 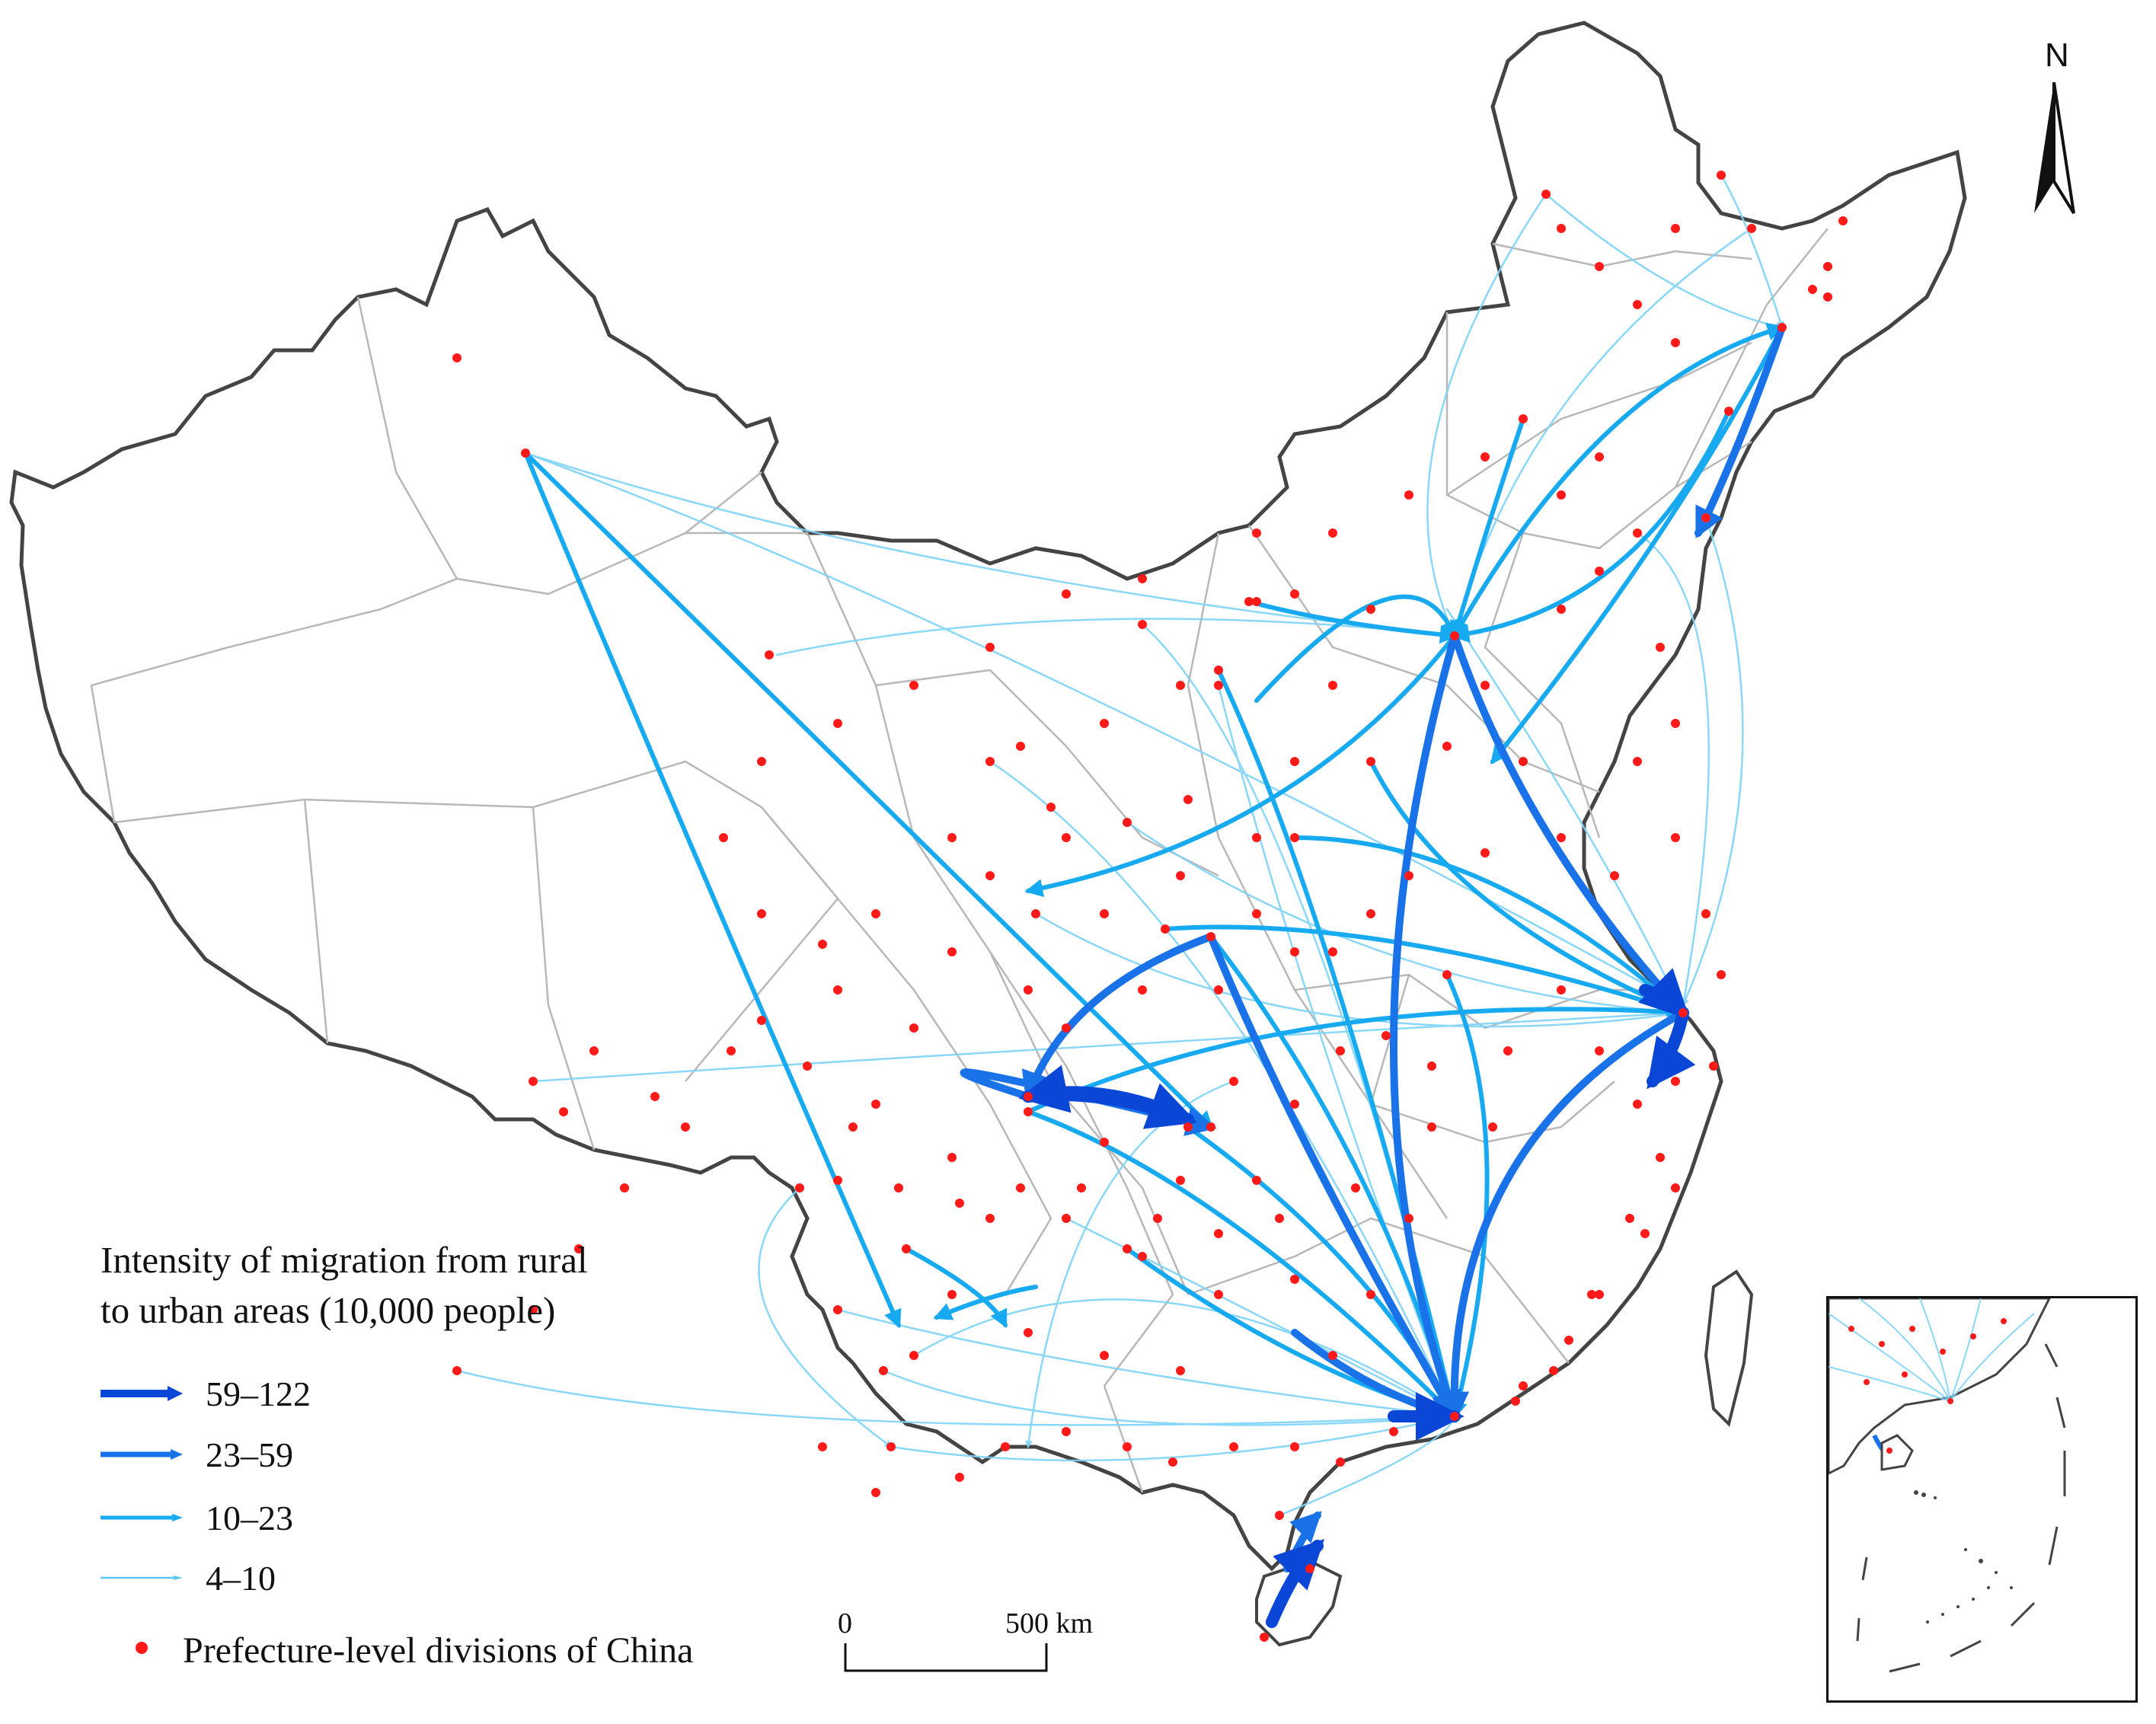 What do you see at coordinates (2054, 148) in the screenshot?
I see `north-arrow-icon` at bounding box center [2054, 148].